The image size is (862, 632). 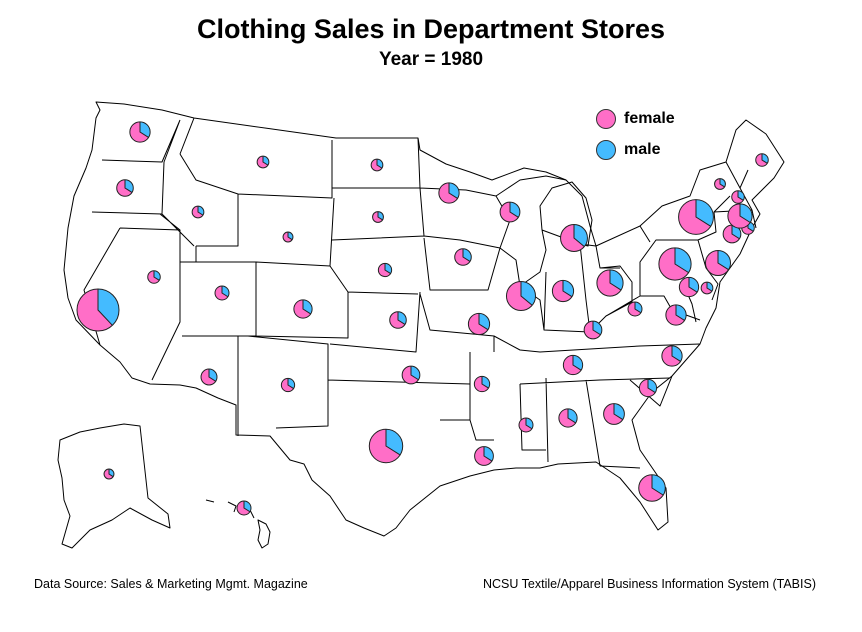 I want to click on pie-il, so click(x=521, y=296).